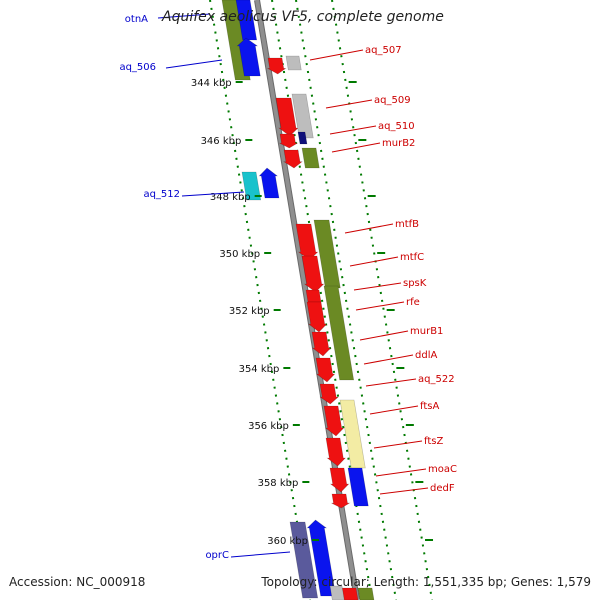 This screenshot has width=600, height=600. I want to click on gene-label-aq-507: aq_507, so click(383, 50).